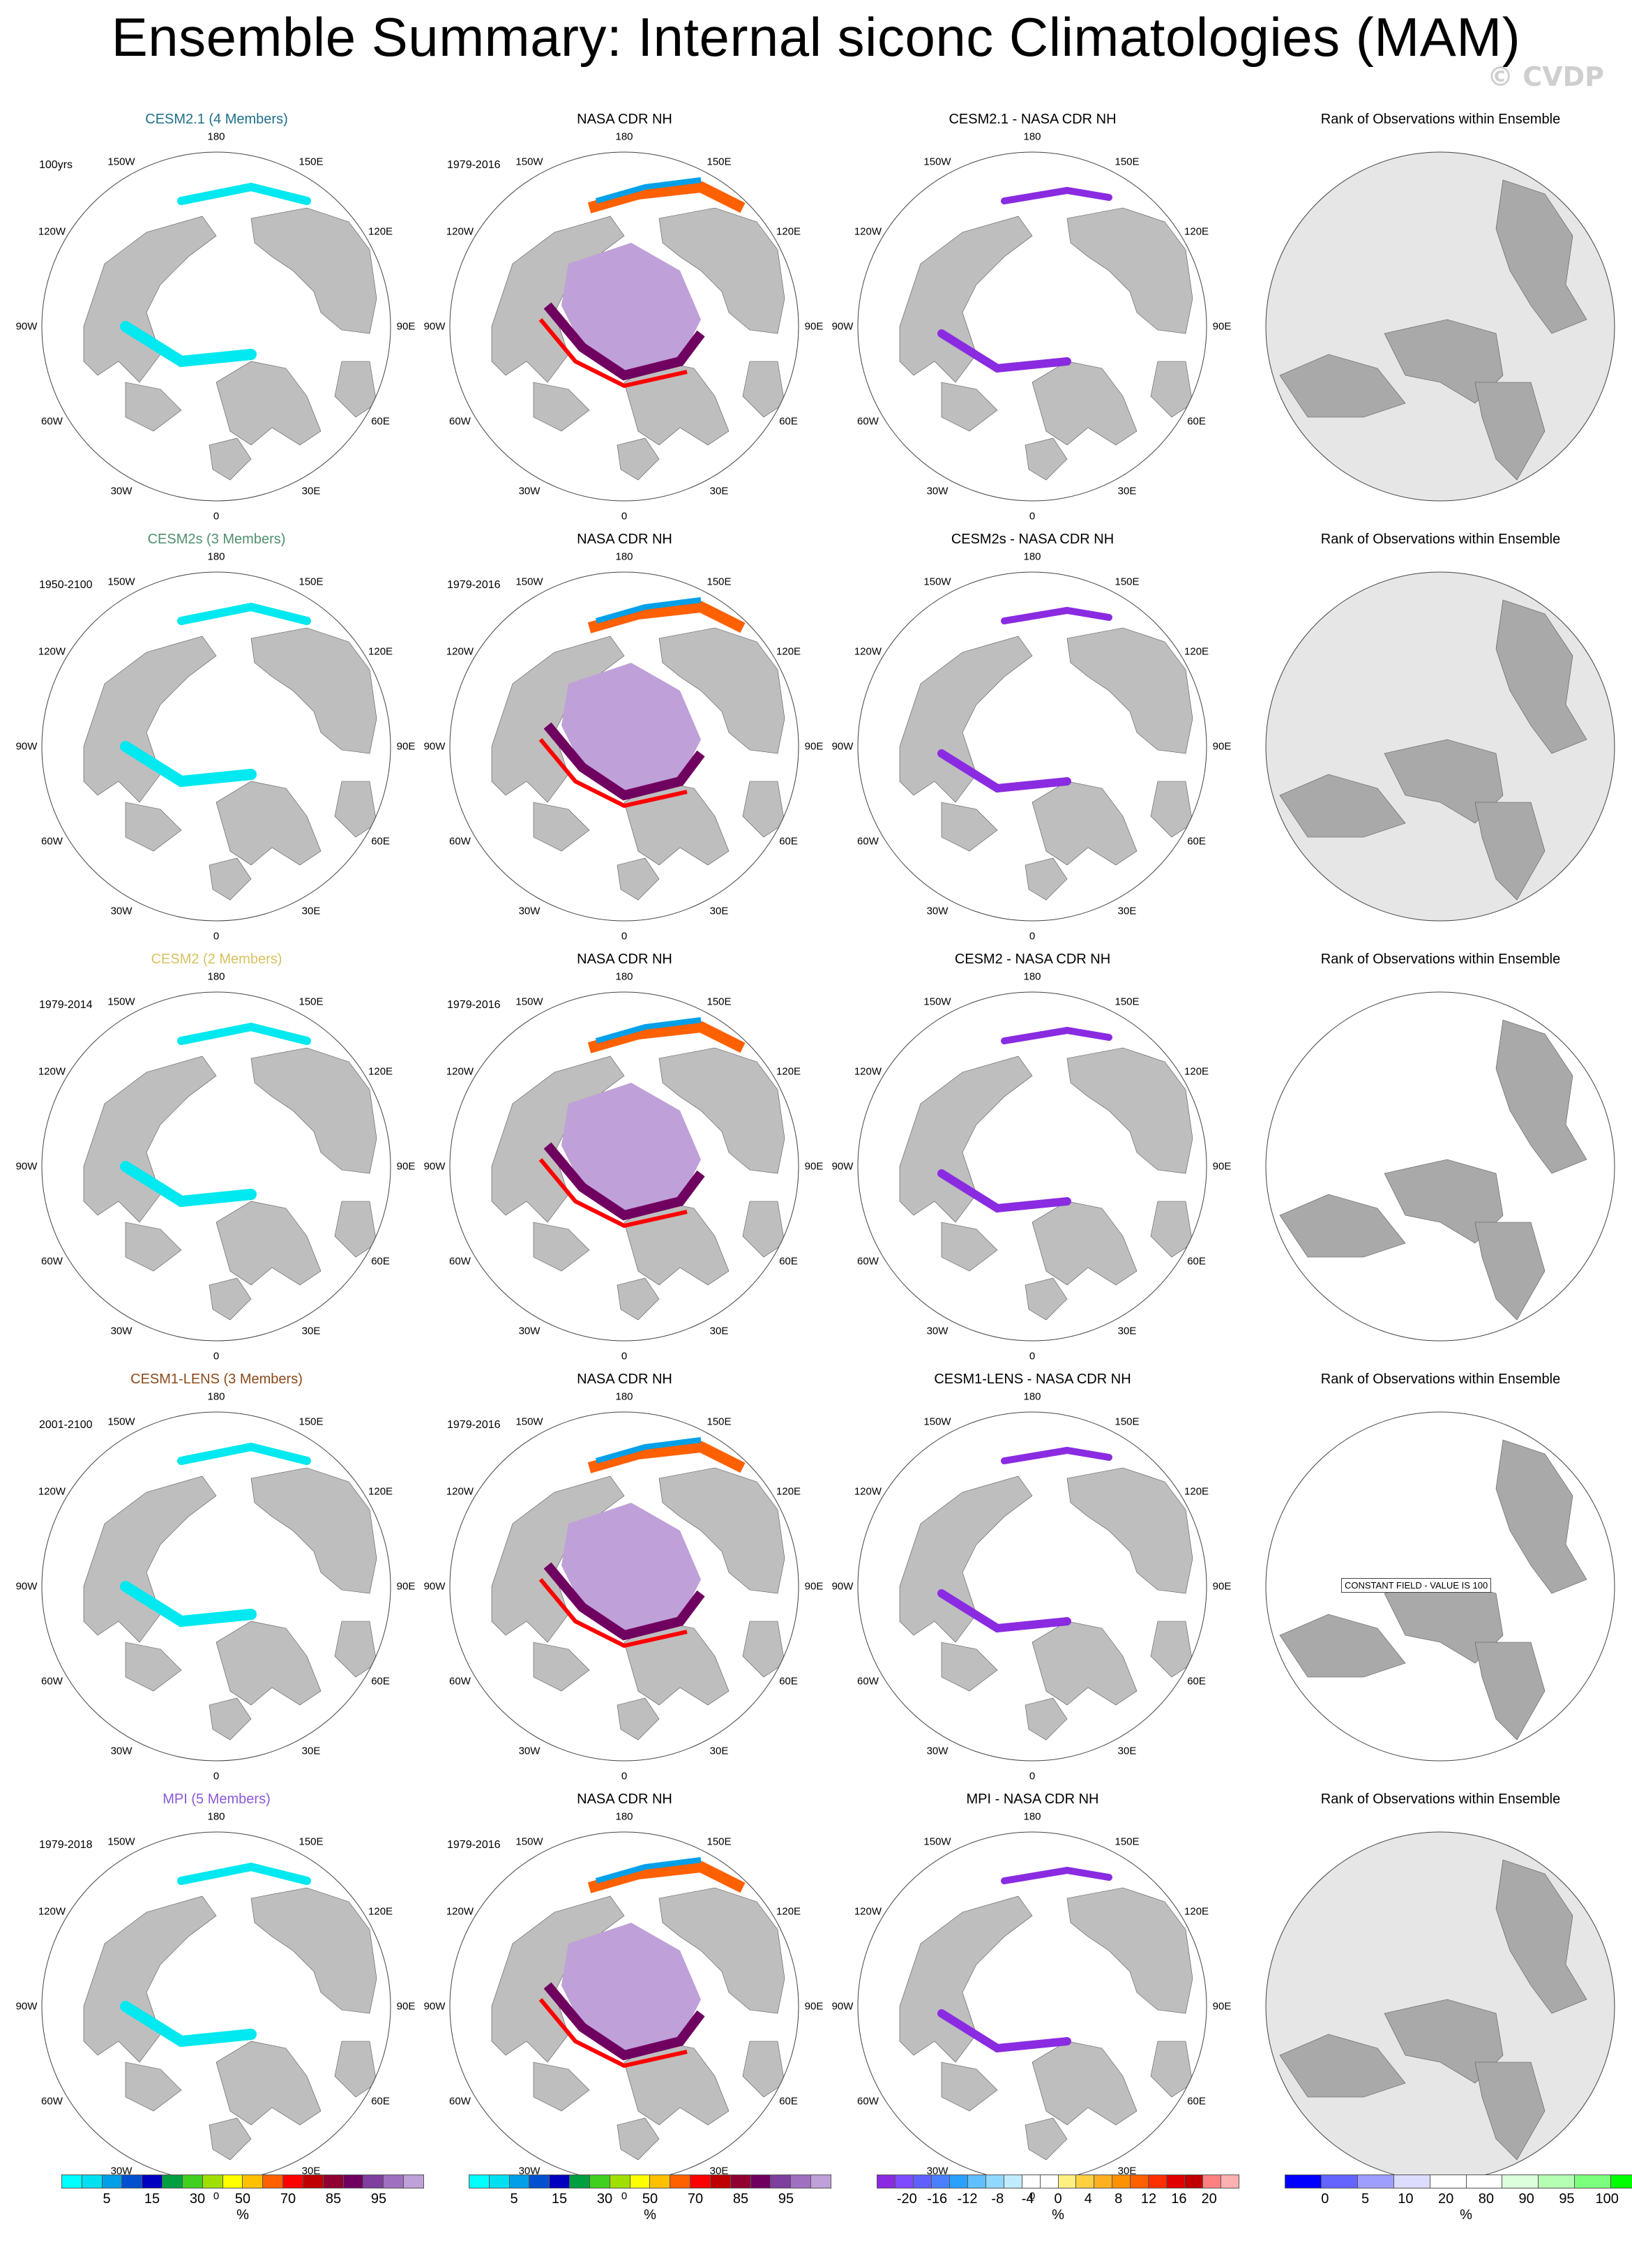  Describe the element at coordinates (740, 2199) in the screenshot. I see `colorbar-tick-label: 85` at that location.